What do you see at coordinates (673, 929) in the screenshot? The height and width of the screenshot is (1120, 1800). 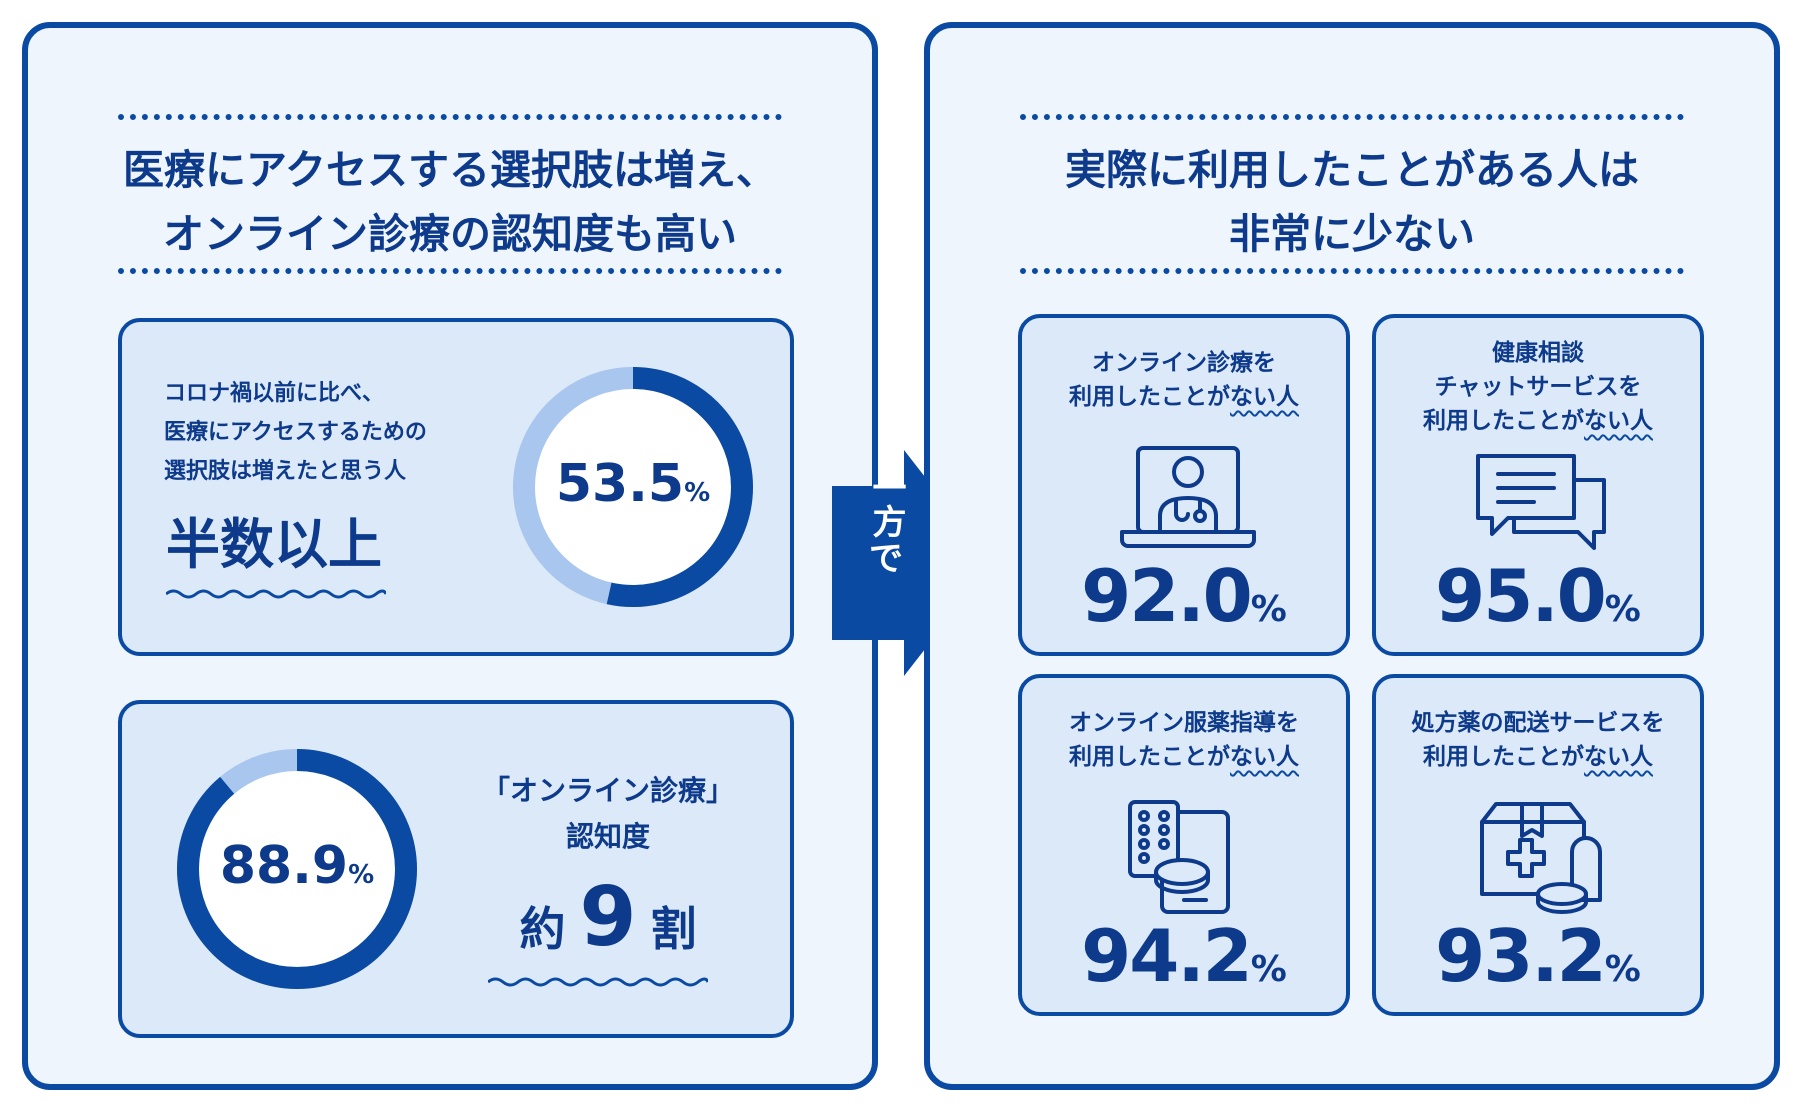 I see `awareness-emphasis-post: 割` at bounding box center [673, 929].